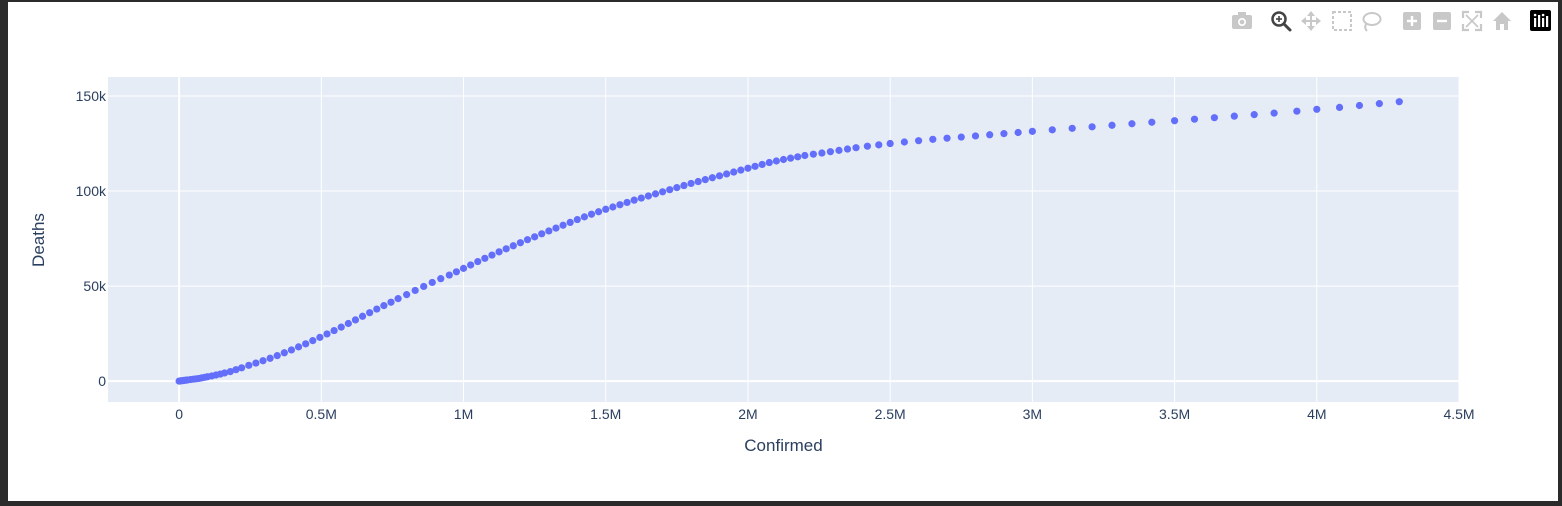 Image resolution: width=1562 pixels, height=506 pixels. I want to click on box-select-icon, so click(1342, 21).